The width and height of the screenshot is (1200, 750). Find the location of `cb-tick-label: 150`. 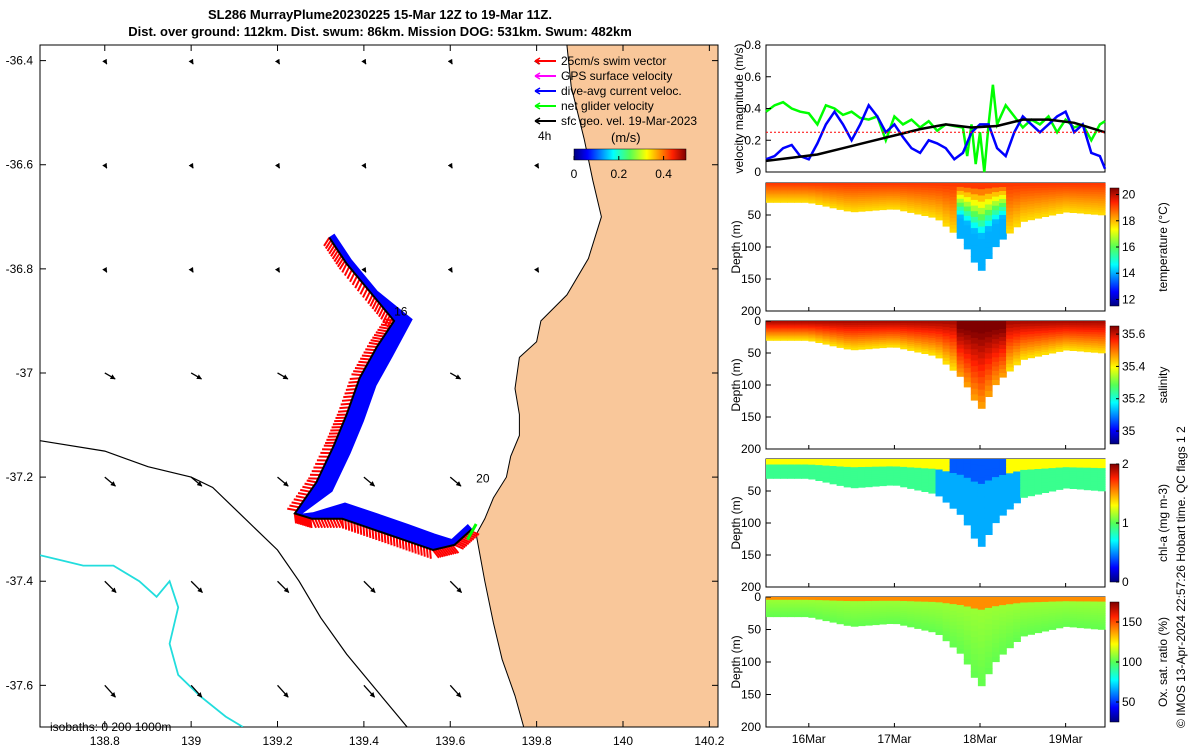

cb-tick-label: 150 is located at coordinates (1132, 622).